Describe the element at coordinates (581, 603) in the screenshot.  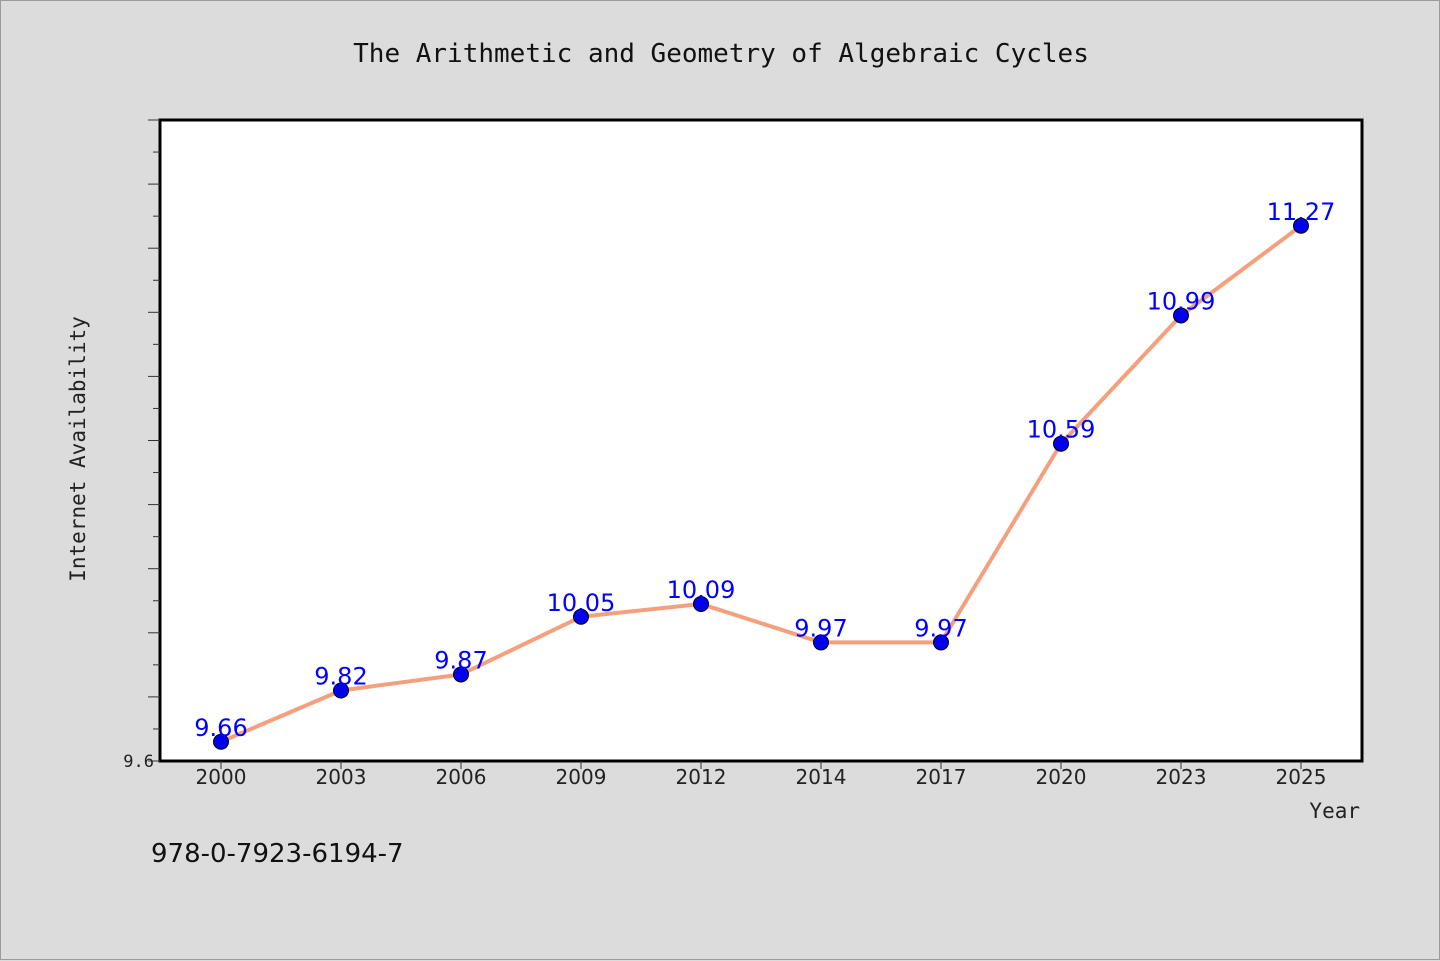
I see `data-label: 10.05` at that location.